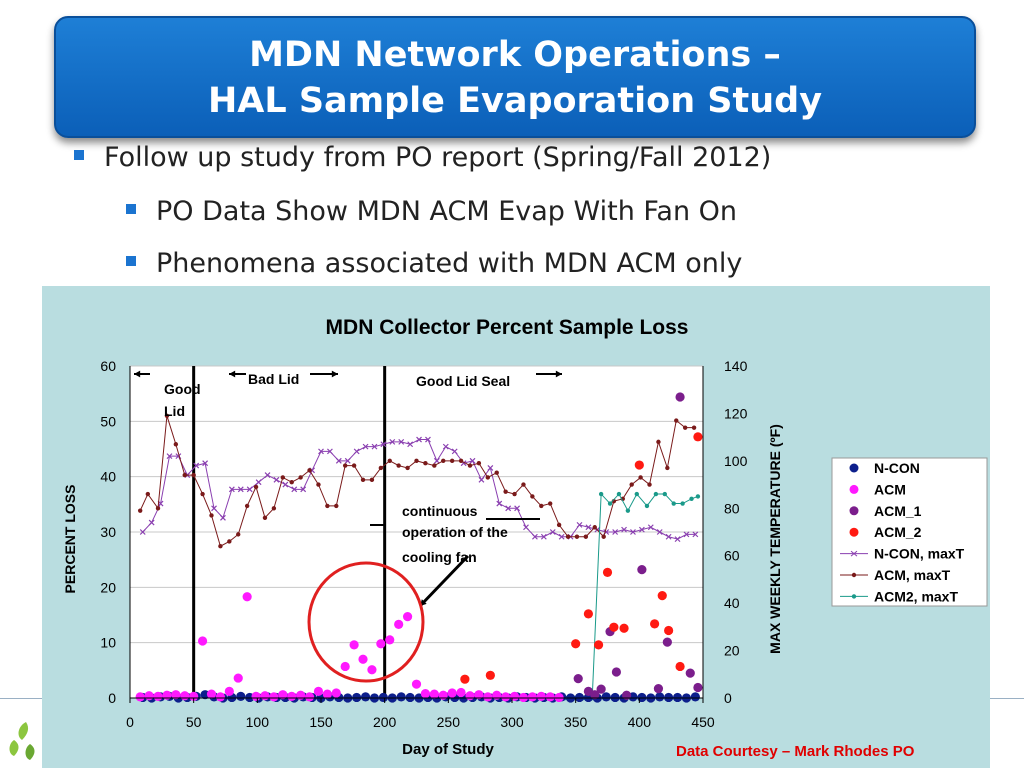 Image resolution: width=1024 pixels, height=773 pixels. What do you see at coordinates (507, 327) in the screenshot?
I see `chart-title: MDN Collector Percent Sample Loss` at bounding box center [507, 327].